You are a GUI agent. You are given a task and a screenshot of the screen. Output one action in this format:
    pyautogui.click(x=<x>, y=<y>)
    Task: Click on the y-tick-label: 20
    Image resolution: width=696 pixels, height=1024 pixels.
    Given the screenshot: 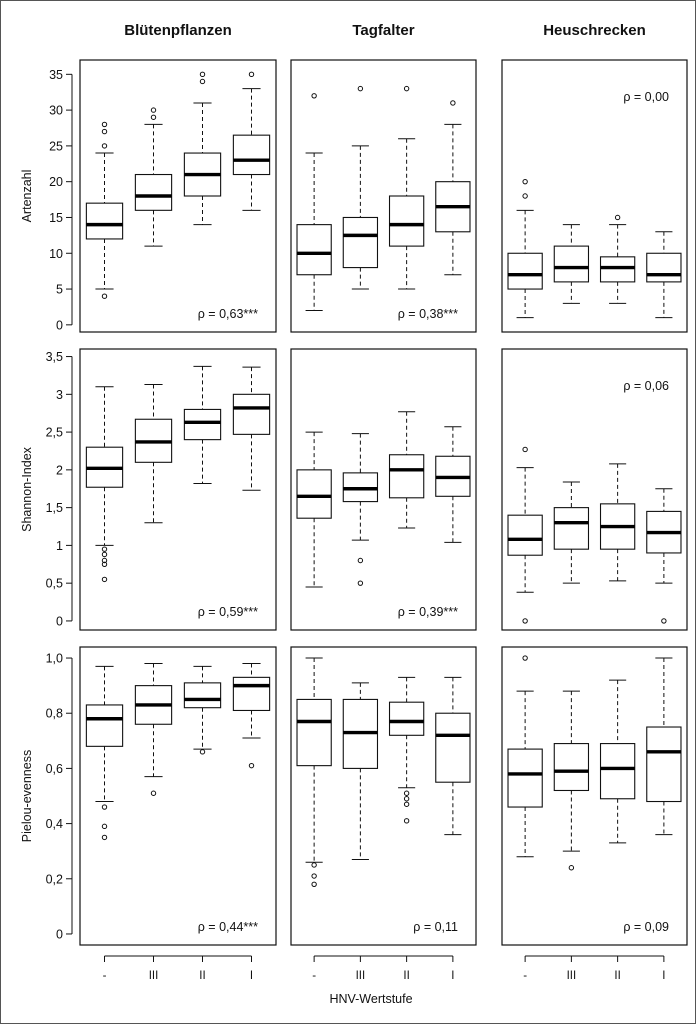 What is the action you would take?
    pyautogui.click(x=56, y=182)
    